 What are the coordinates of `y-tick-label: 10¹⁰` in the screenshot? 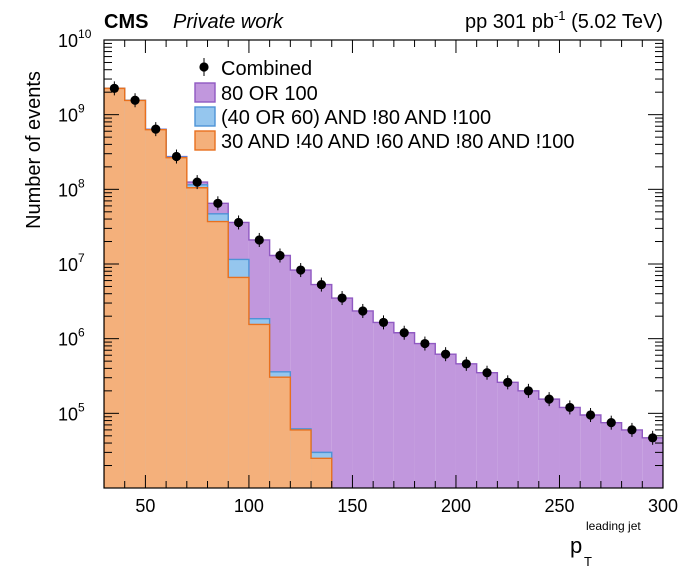 It's located at (75, 39).